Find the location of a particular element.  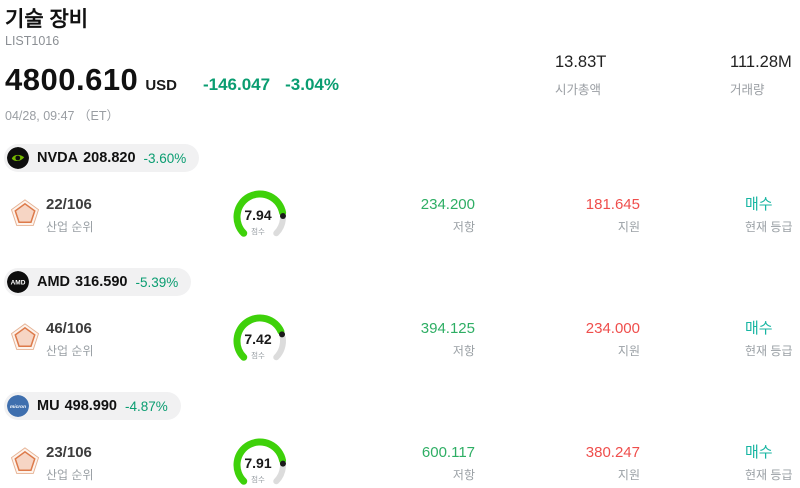

currency-label: USD is located at coordinates (161, 85).